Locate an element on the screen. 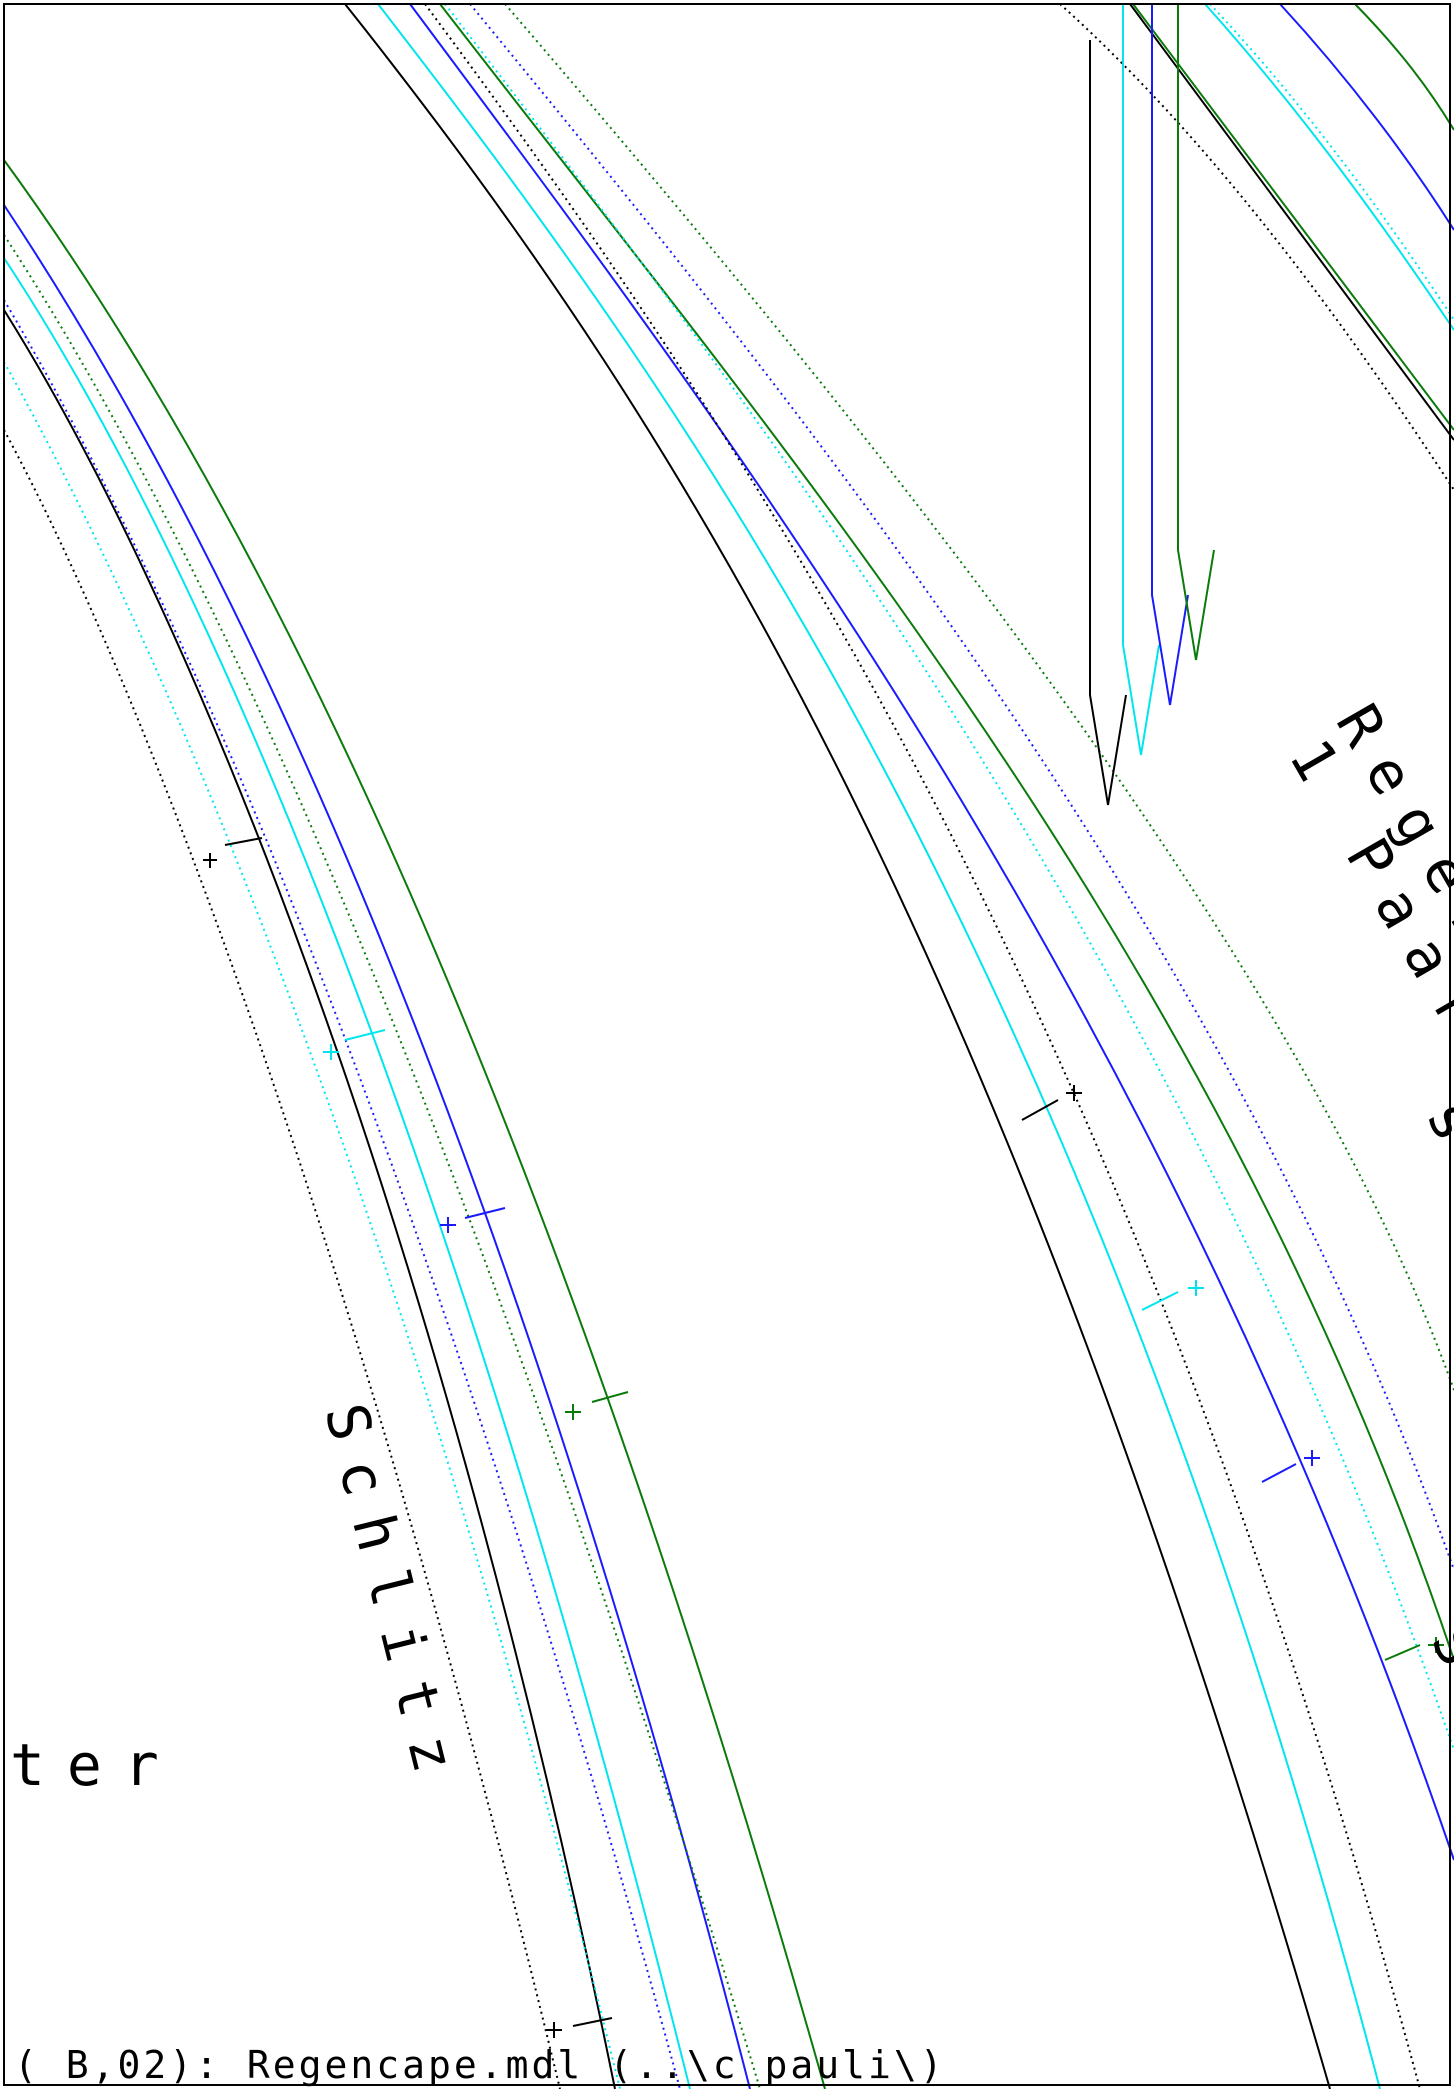  middle-notch-black is located at coordinates (1051, 1103).